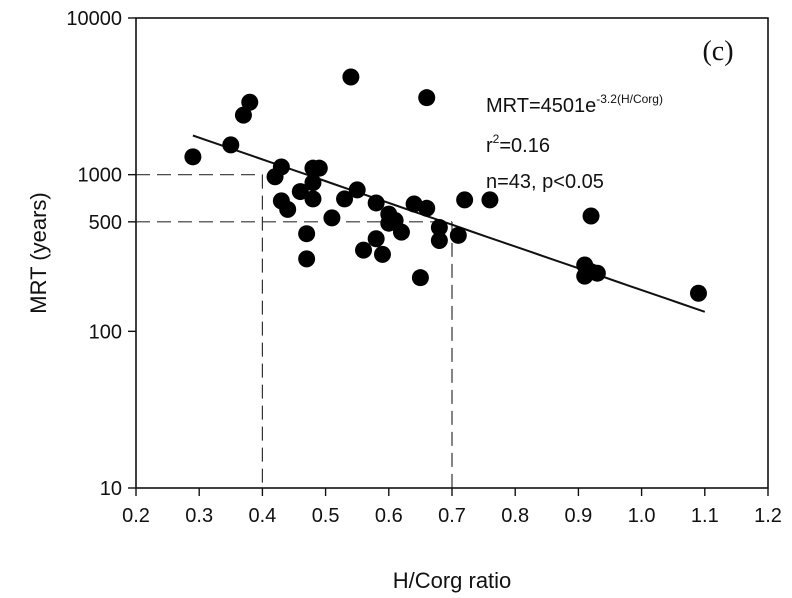 The height and width of the screenshot is (598, 792). Describe the element at coordinates (545, 182) in the screenshot. I see `sample-size-p-value: n=43, p<0.05` at that location.